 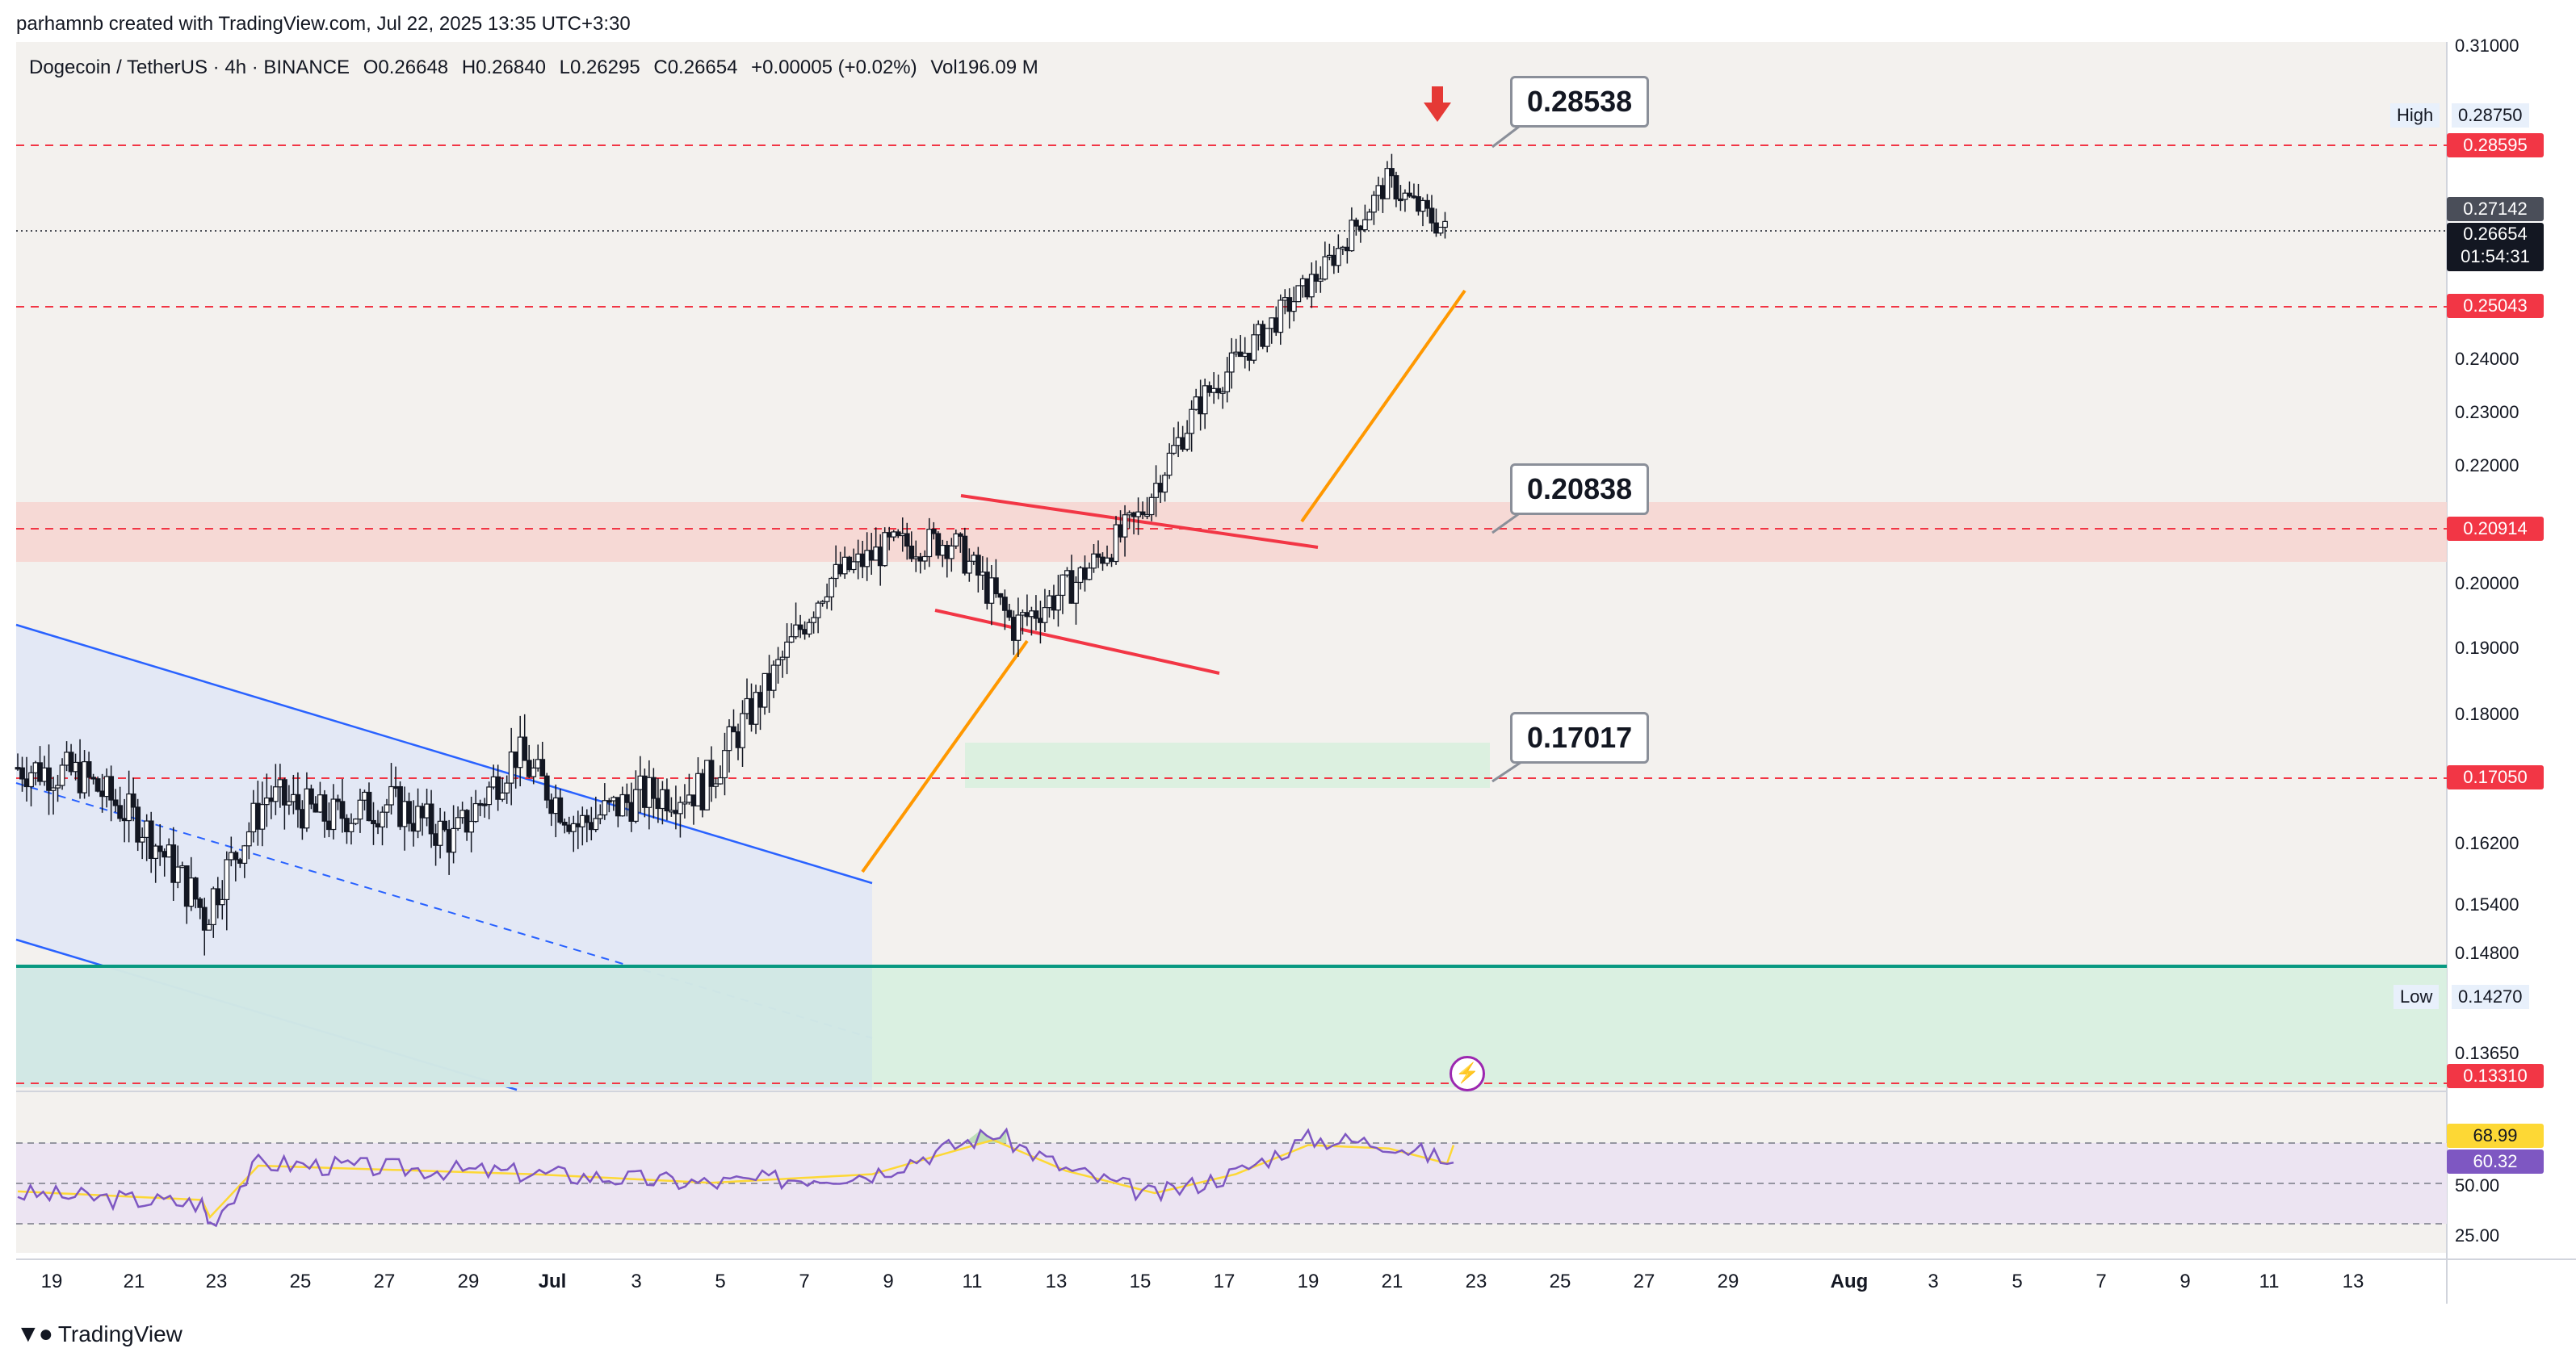 I want to click on symbol-name: Dogecoin / TetherUS · 4h · BINANCE, so click(x=189, y=67).